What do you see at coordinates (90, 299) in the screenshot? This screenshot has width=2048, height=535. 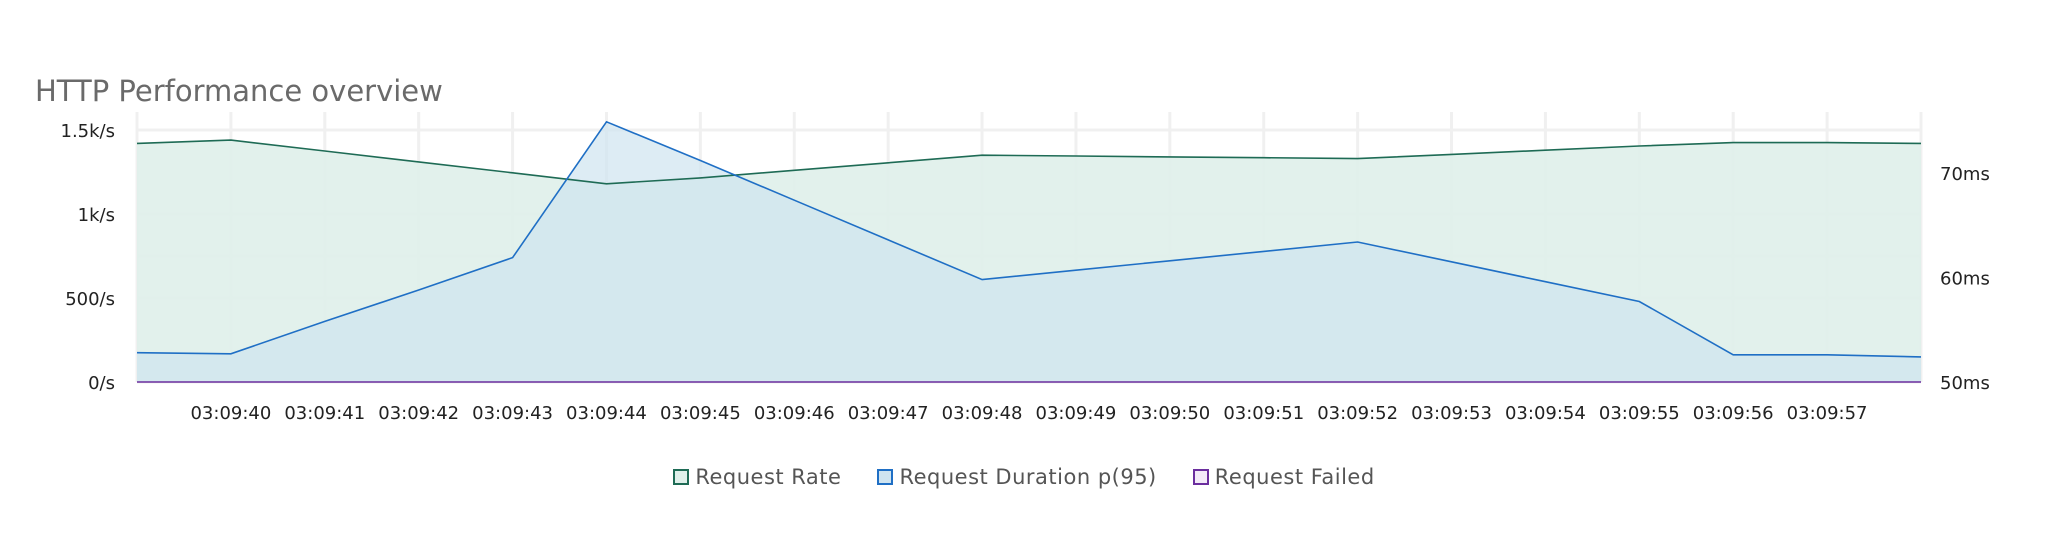 I see `y-left-tick-label: 500/s` at bounding box center [90, 299].